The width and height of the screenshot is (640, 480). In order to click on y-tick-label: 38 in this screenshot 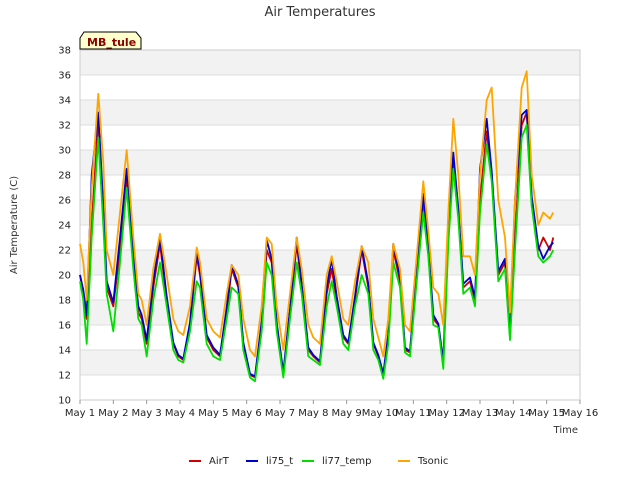, I will do `click(64, 51)`.